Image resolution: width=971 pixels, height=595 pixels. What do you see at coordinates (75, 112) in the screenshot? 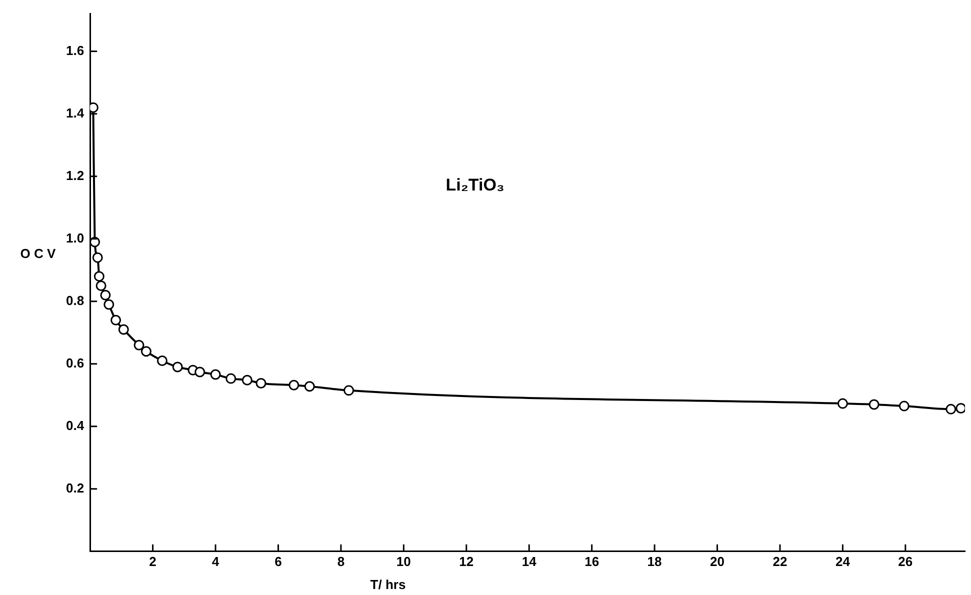
I see `y-tick-label: 1.4` at bounding box center [75, 112].